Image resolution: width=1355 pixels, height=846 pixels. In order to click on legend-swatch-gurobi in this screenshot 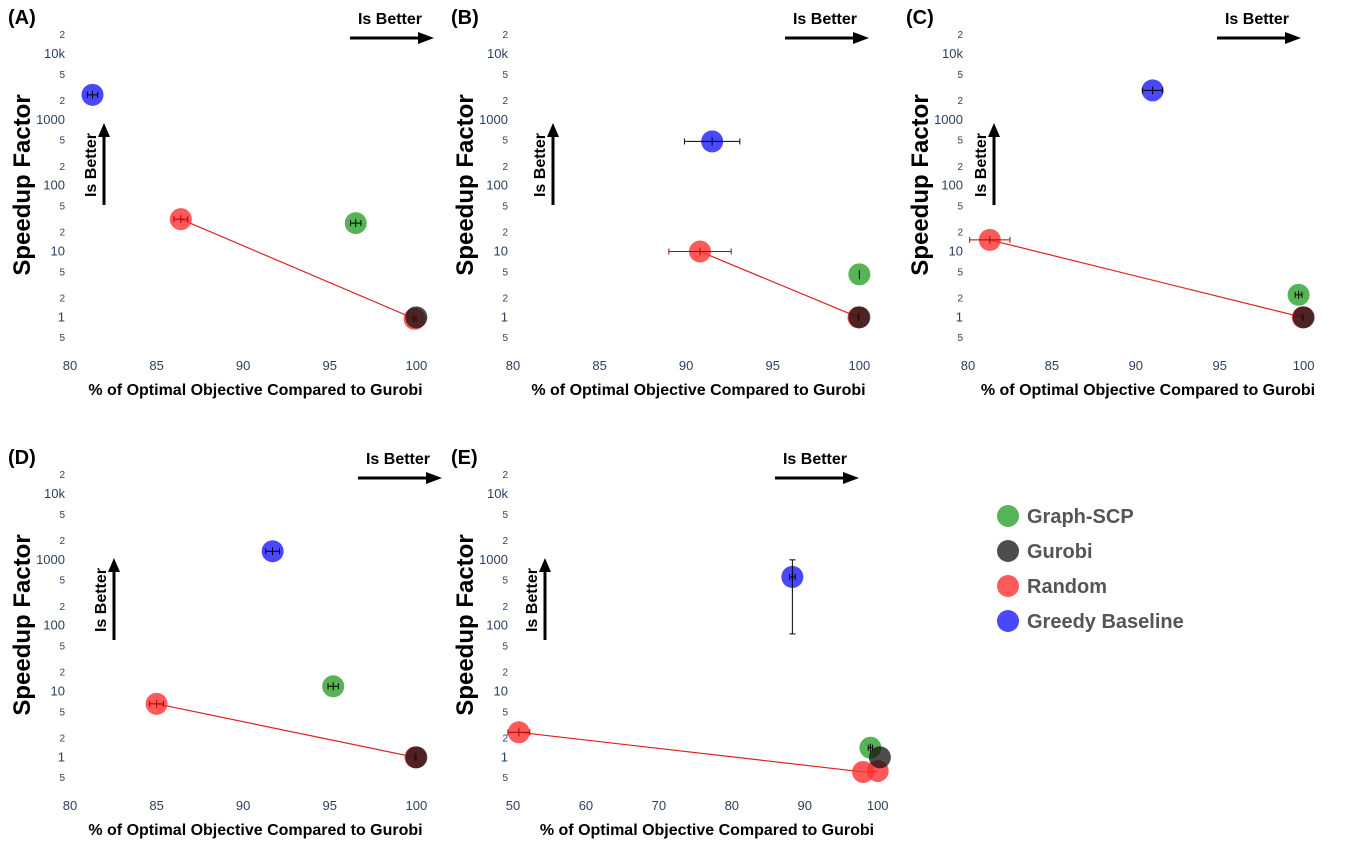, I will do `click(1008, 551)`.